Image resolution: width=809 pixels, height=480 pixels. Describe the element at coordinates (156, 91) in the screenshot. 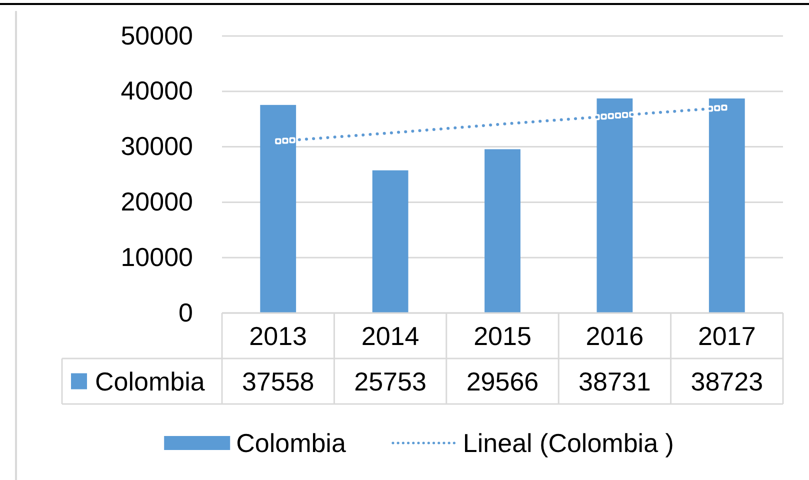

I see `y-tick-label: 40000` at that location.